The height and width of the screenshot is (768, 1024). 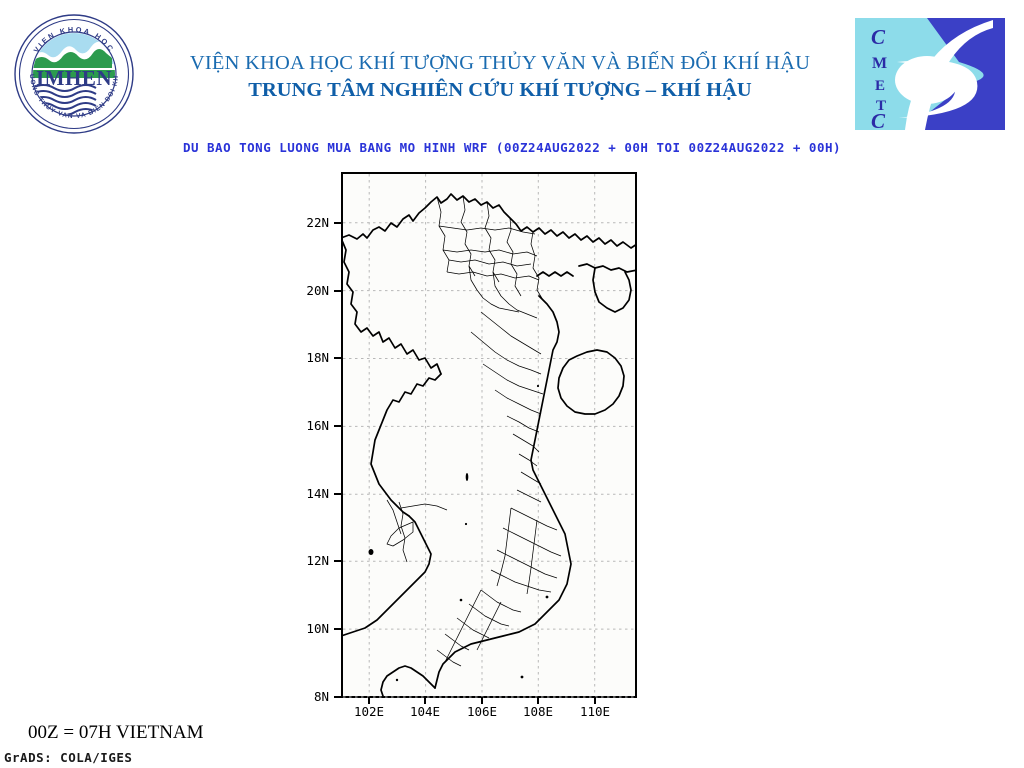 What do you see at coordinates (369, 700) in the screenshot?
I see `xtick-mark-102e` at bounding box center [369, 700].